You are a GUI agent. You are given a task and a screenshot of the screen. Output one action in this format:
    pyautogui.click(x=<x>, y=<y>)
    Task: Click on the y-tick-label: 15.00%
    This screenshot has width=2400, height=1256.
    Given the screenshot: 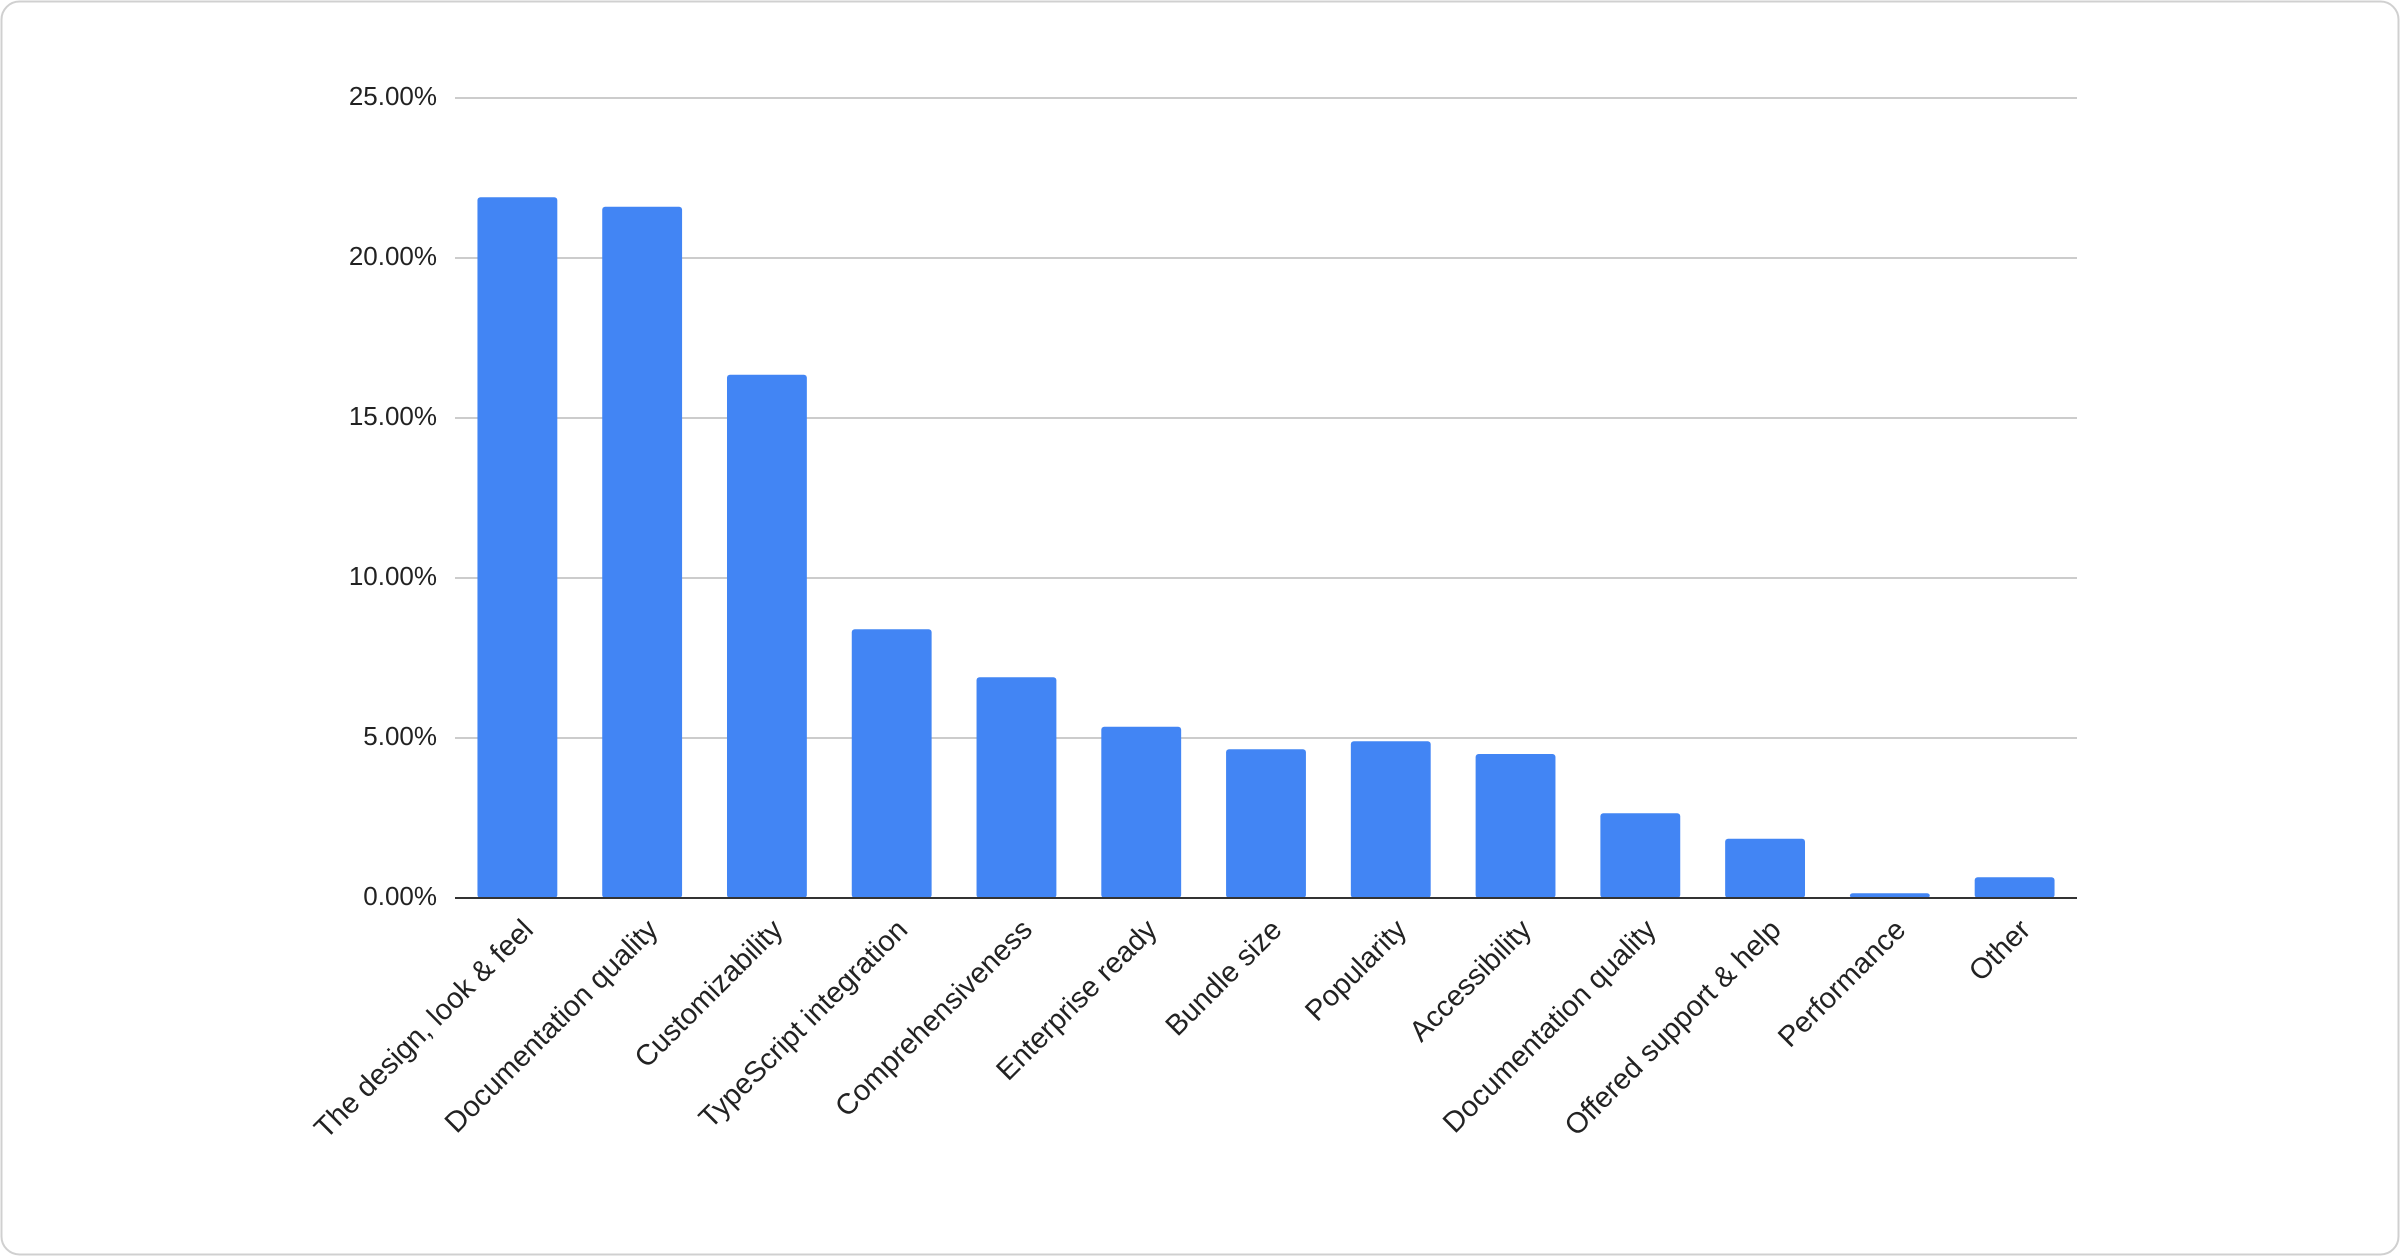 What is the action you would take?
    pyautogui.click(x=393, y=416)
    